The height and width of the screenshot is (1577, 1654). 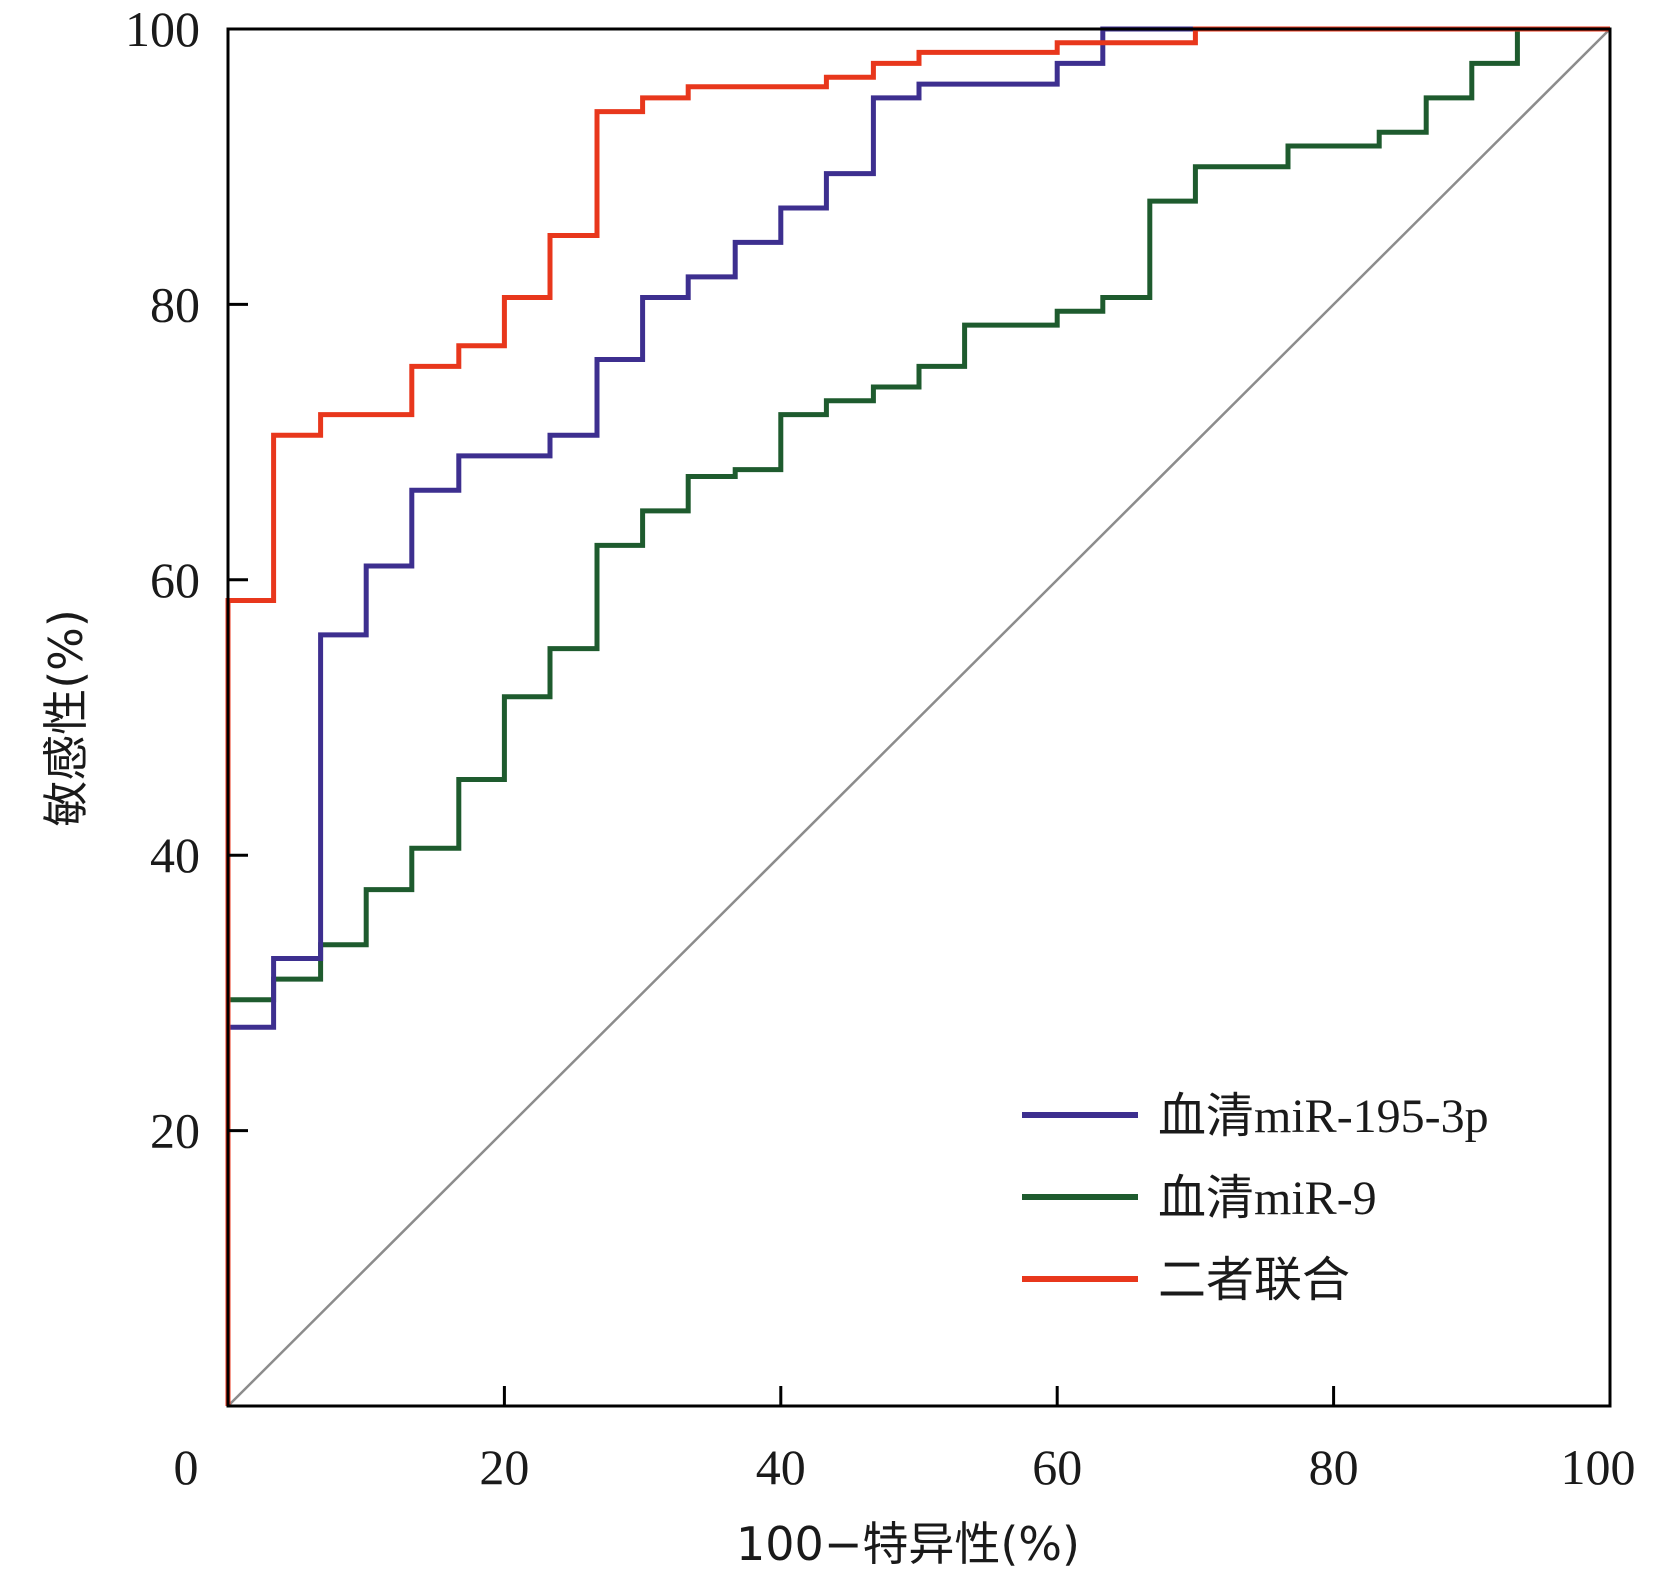 I want to click on y-tick-label: 60, so click(x=175, y=580).